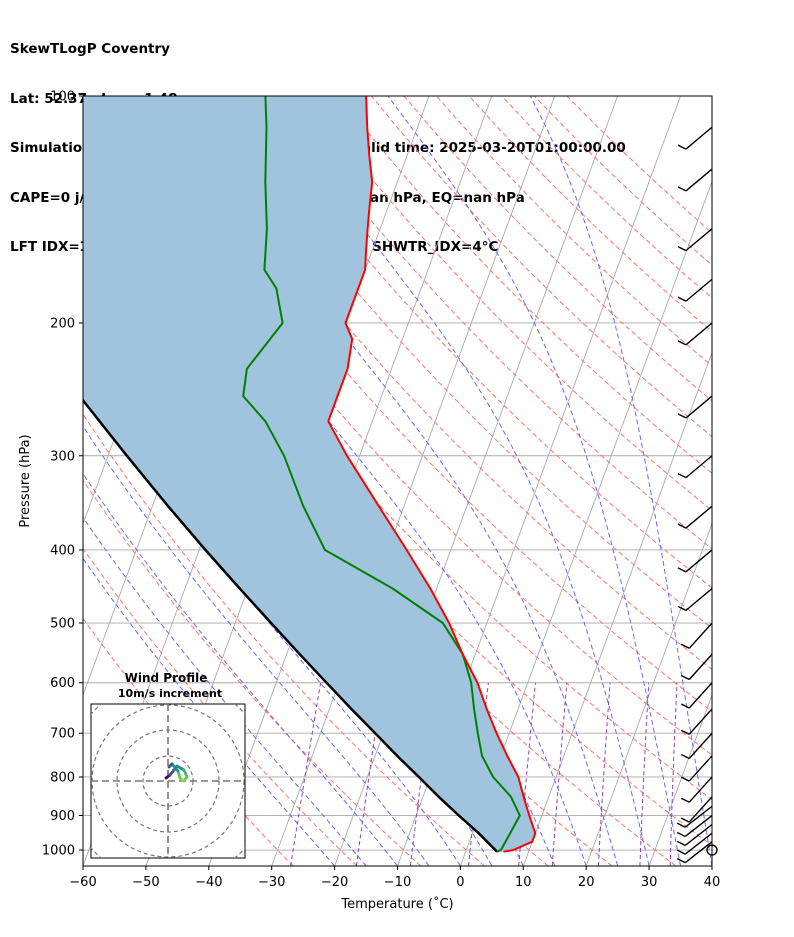 The width and height of the screenshot is (794, 937). Describe the element at coordinates (271, 882) in the screenshot. I see `x-tick-label: −30` at that location.